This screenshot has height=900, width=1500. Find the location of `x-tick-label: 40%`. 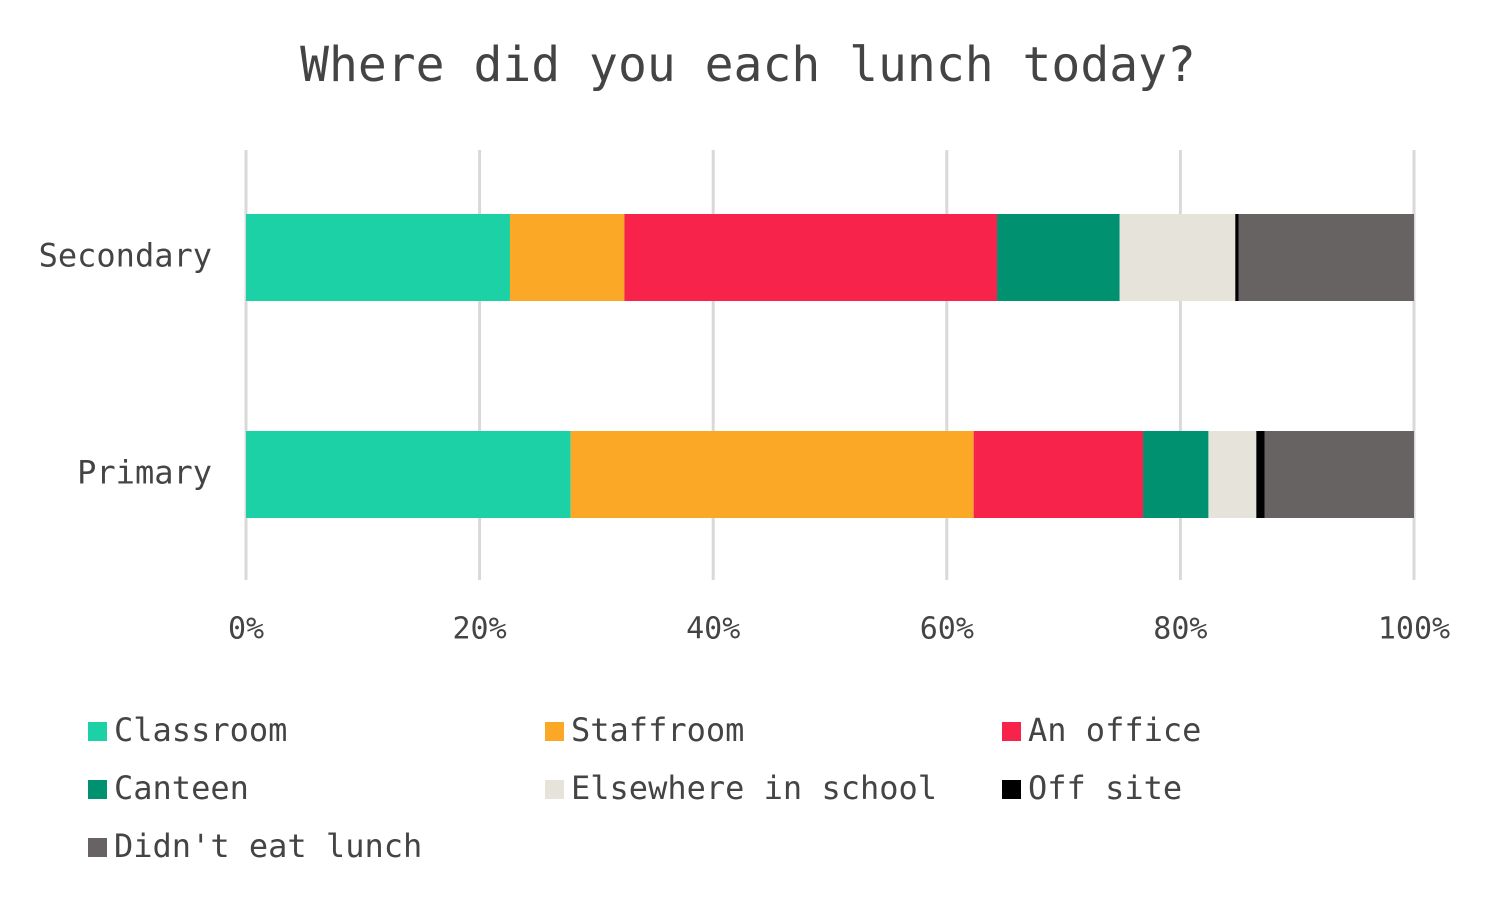

x-tick-label: 40% is located at coordinates (713, 629).